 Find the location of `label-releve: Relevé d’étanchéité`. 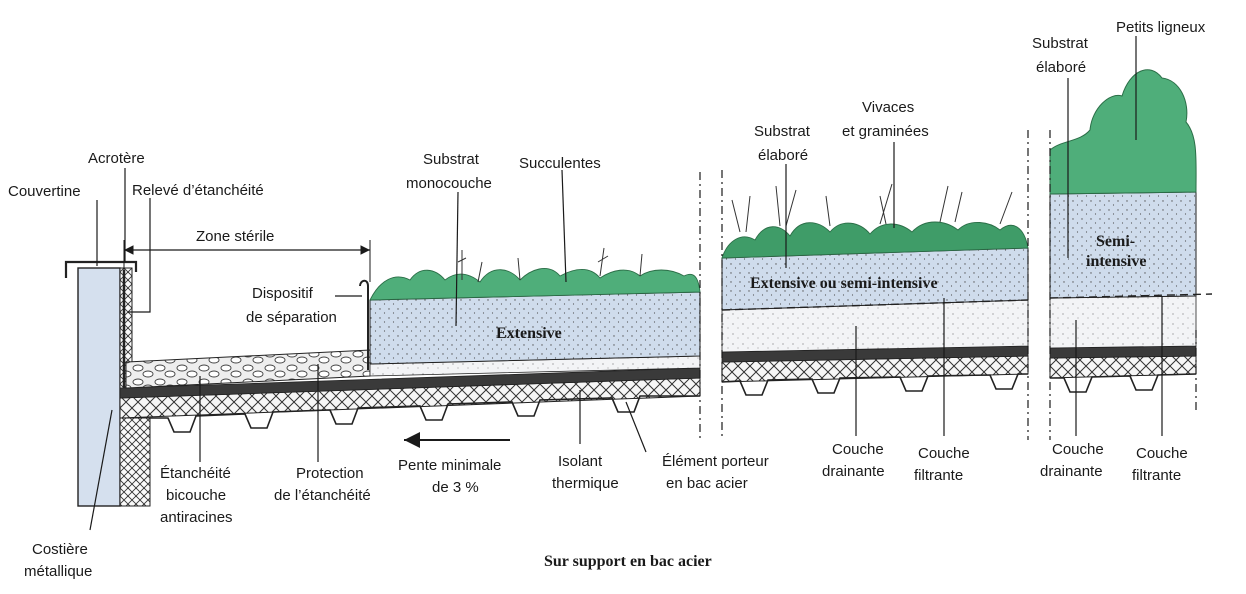

label-releve: Relevé d’étanchéité is located at coordinates (198, 190).